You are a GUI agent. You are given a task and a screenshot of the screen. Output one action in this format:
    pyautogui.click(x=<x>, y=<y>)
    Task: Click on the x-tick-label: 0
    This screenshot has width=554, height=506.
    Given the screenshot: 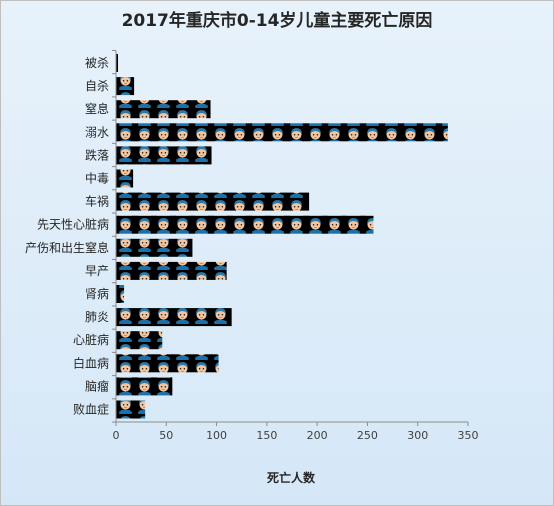 What is the action you would take?
    pyautogui.click(x=116, y=435)
    